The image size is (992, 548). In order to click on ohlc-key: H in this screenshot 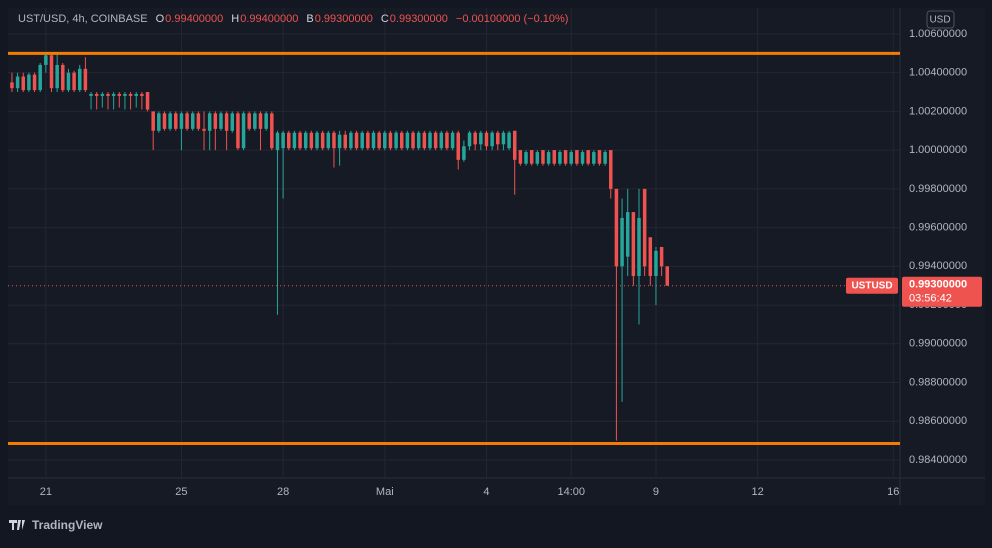, I will do `click(235, 19)`.